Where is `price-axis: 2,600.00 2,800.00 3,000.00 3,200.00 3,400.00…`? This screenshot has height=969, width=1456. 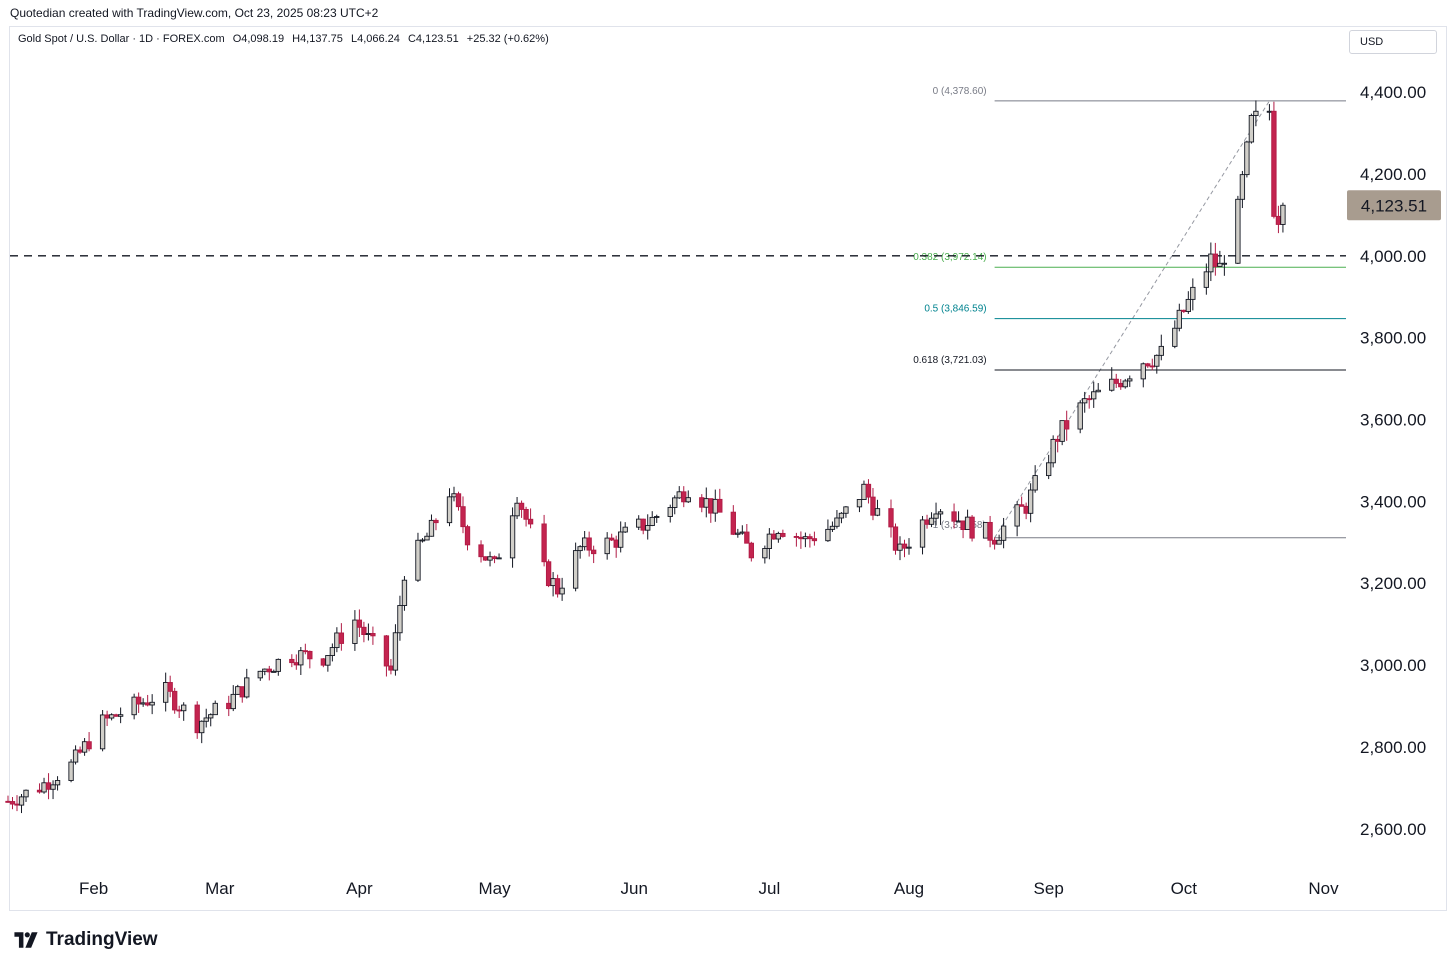
price-axis: 2,600.00 2,800.00 3,000.00 3,200.00 3,400.00… is located at coordinates (1393, 461).